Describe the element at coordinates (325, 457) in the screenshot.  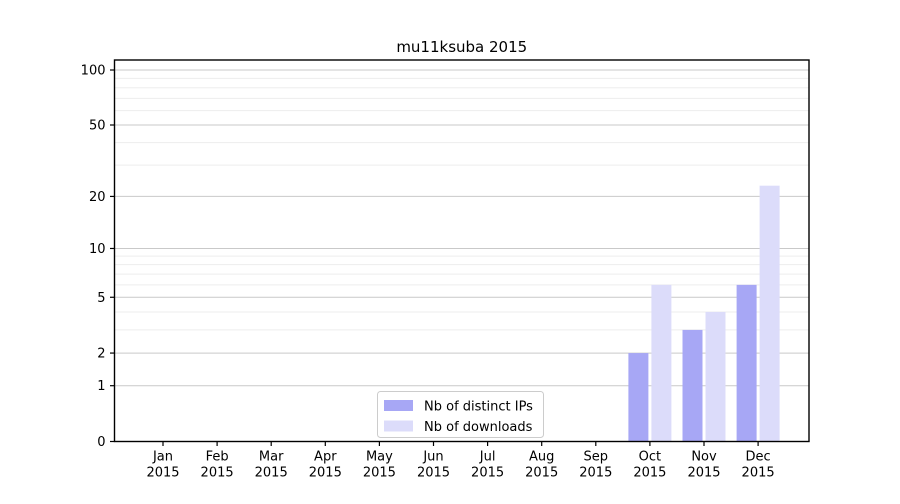
I see `x-tick-label-month: Apr` at that location.